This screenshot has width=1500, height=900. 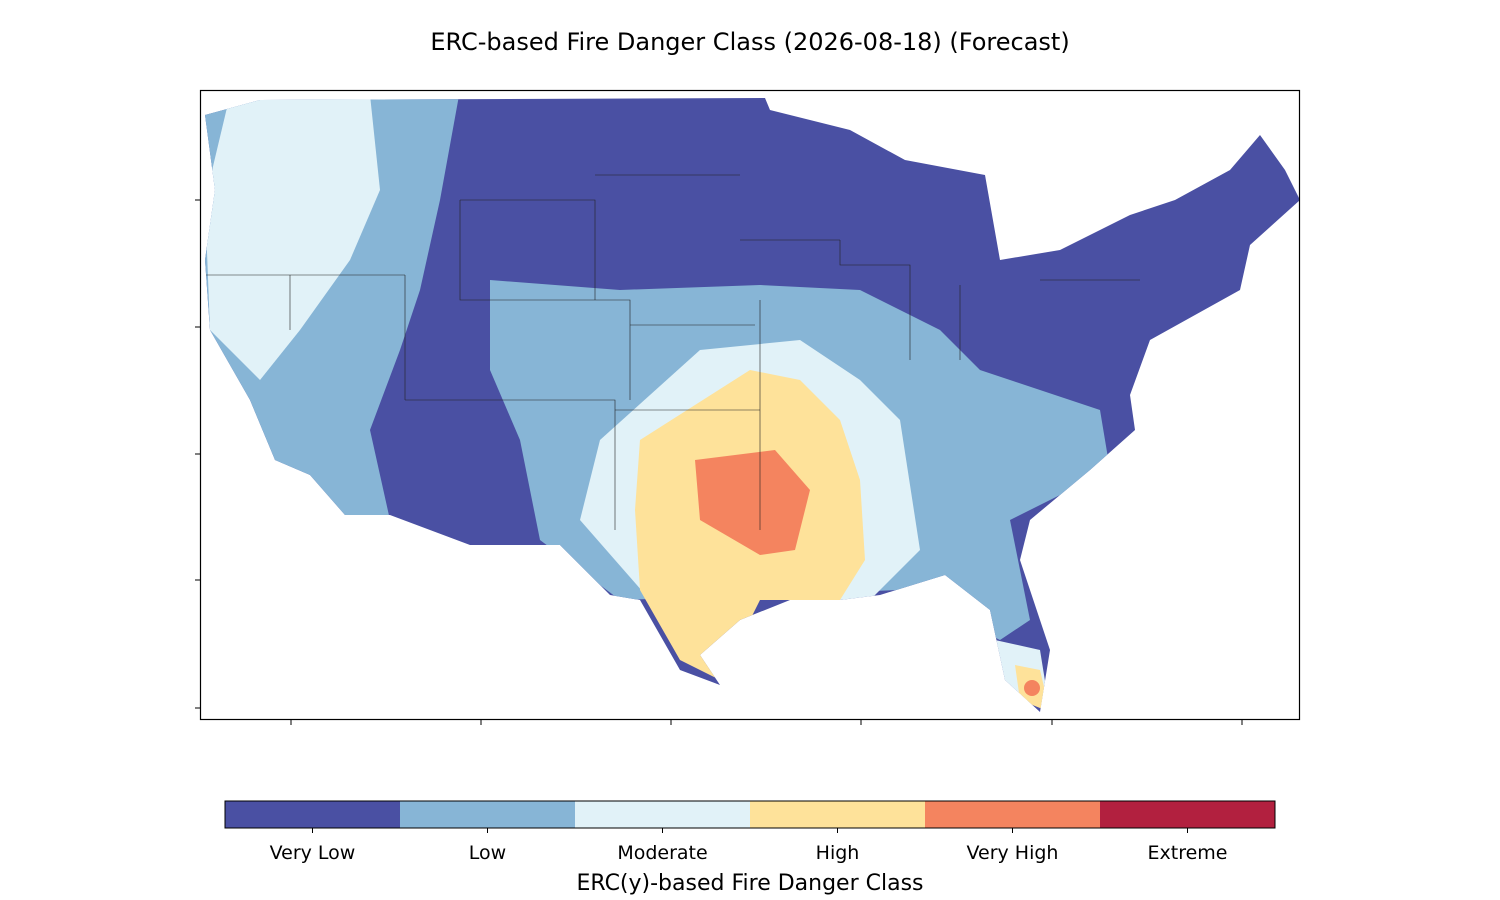 What do you see at coordinates (749, 883) in the screenshot?
I see `colorbar-label: ERC(y)-based Fire Danger Class` at bounding box center [749, 883].